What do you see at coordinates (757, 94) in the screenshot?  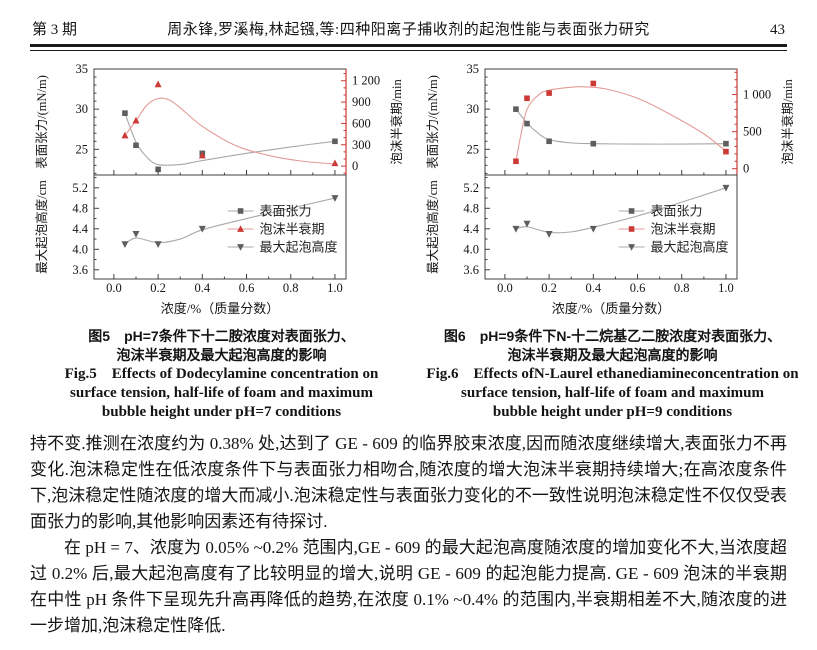 I see `svg-text: 1 000` at bounding box center [757, 94].